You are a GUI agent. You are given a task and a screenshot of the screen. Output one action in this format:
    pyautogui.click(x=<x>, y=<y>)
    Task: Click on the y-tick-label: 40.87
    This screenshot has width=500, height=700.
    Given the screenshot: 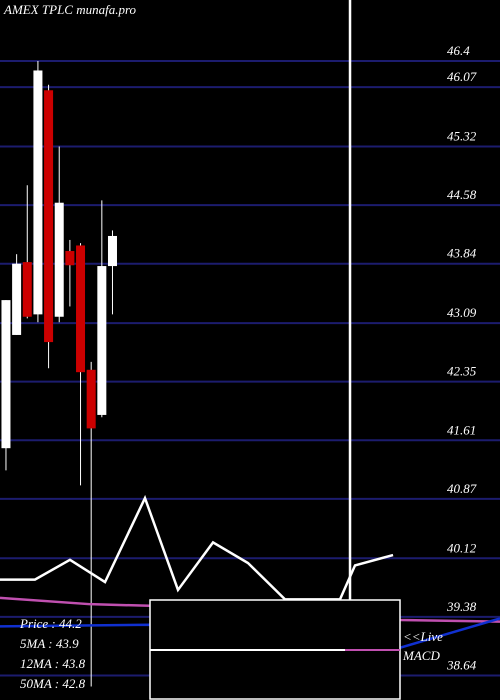 What is the action you would take?
    pyautogui.click(x=462, y=488)
    